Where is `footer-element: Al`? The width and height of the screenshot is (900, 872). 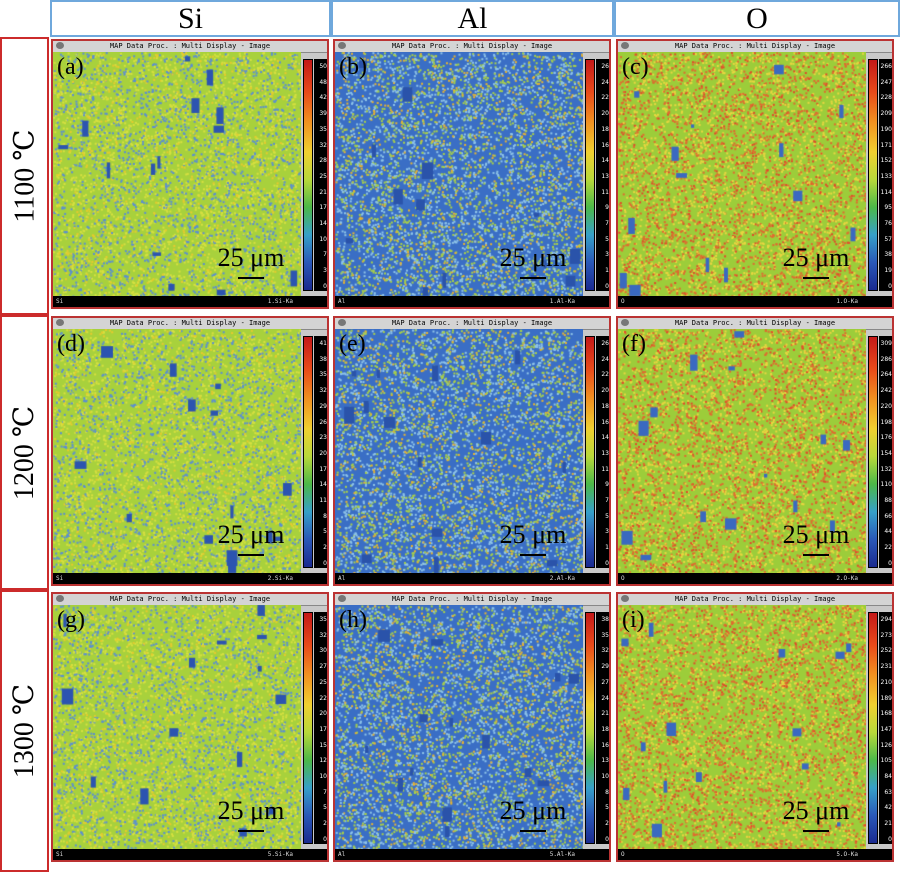
footer-element: Al is located at coordinates (342, 301).